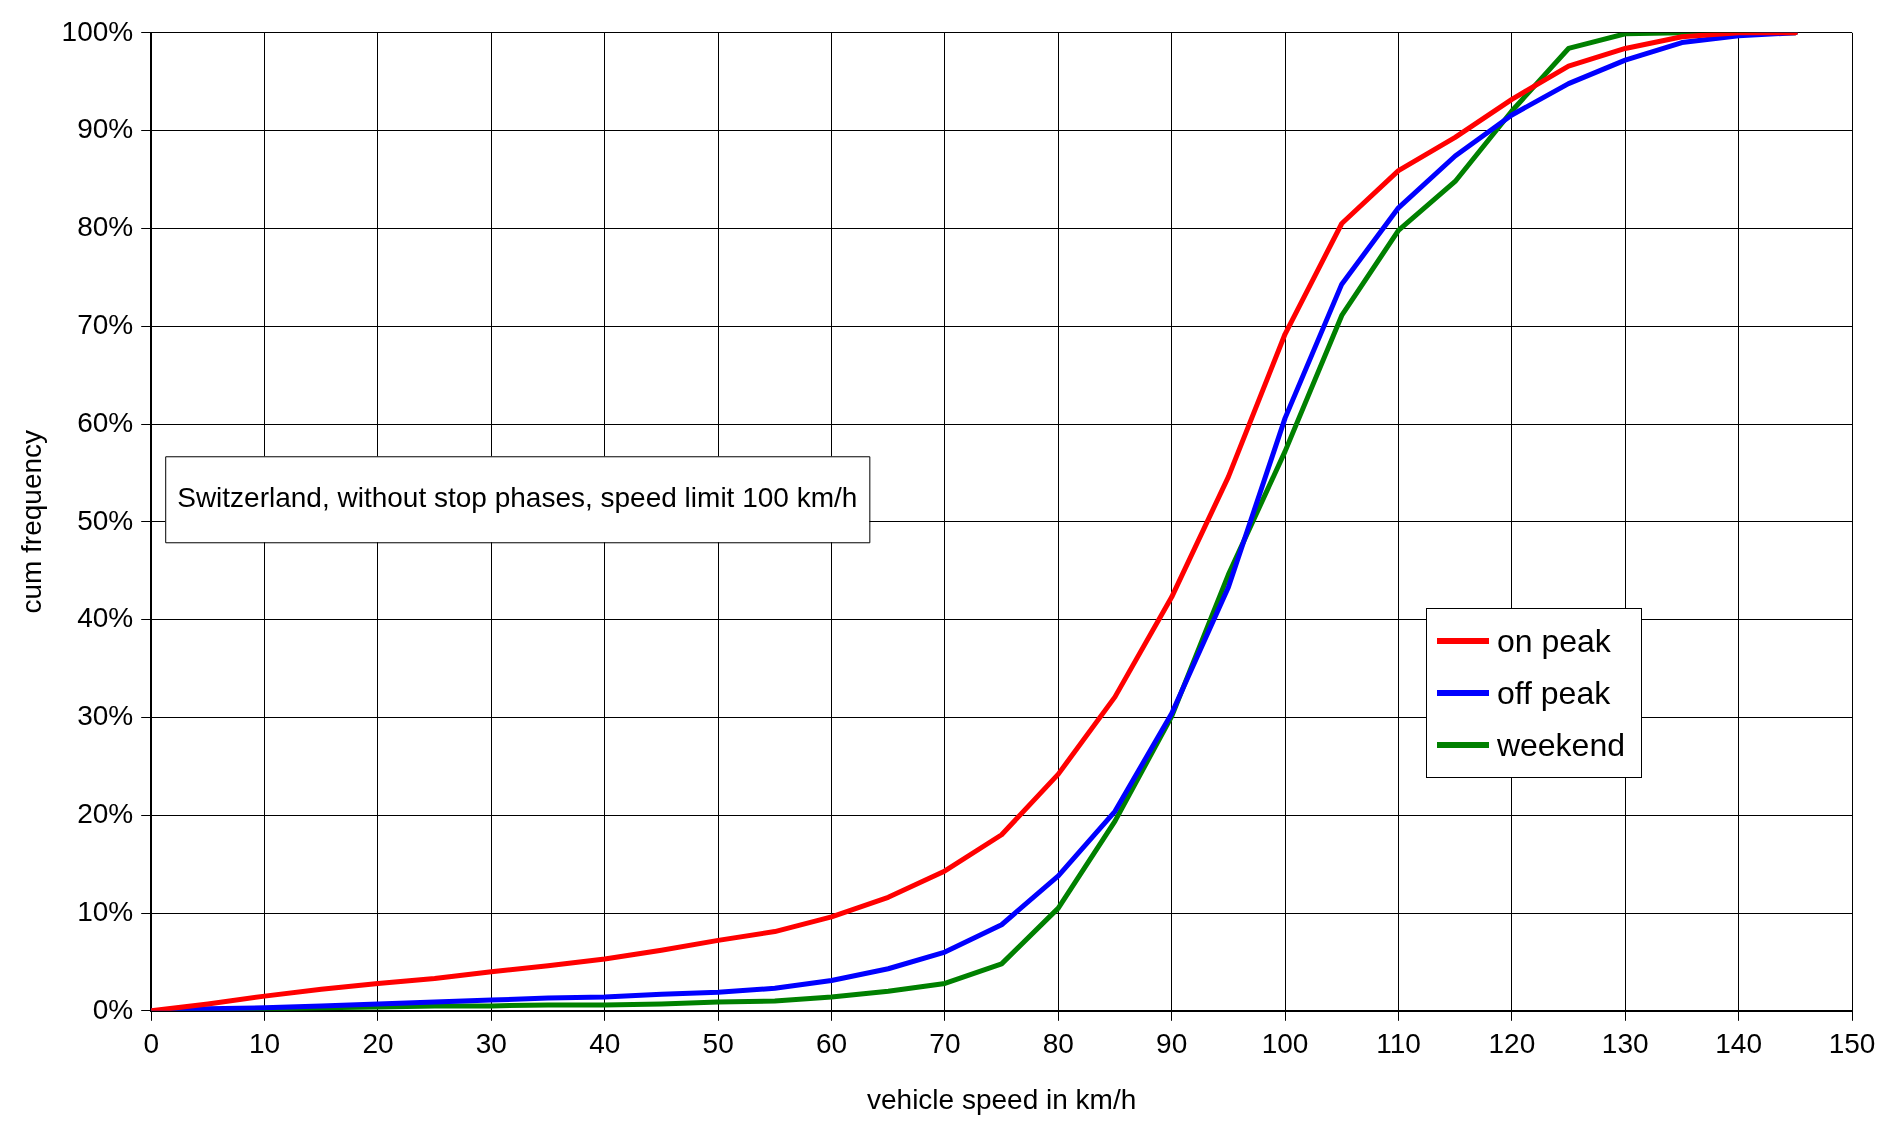 This screenshot has height=1134, width=1900. What do you see at coordinates (151, 1044) in the screenshot?
I see `x-tick-label: 0` at bounding box center [151, 1044].